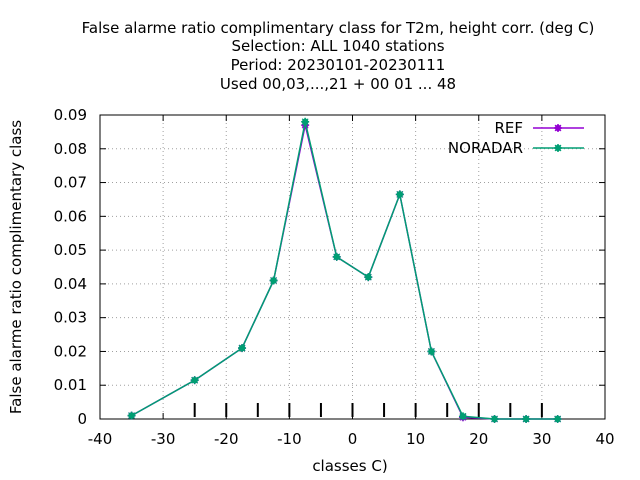  I want to click on legend-entry-ref: REF, so click(539, 128).